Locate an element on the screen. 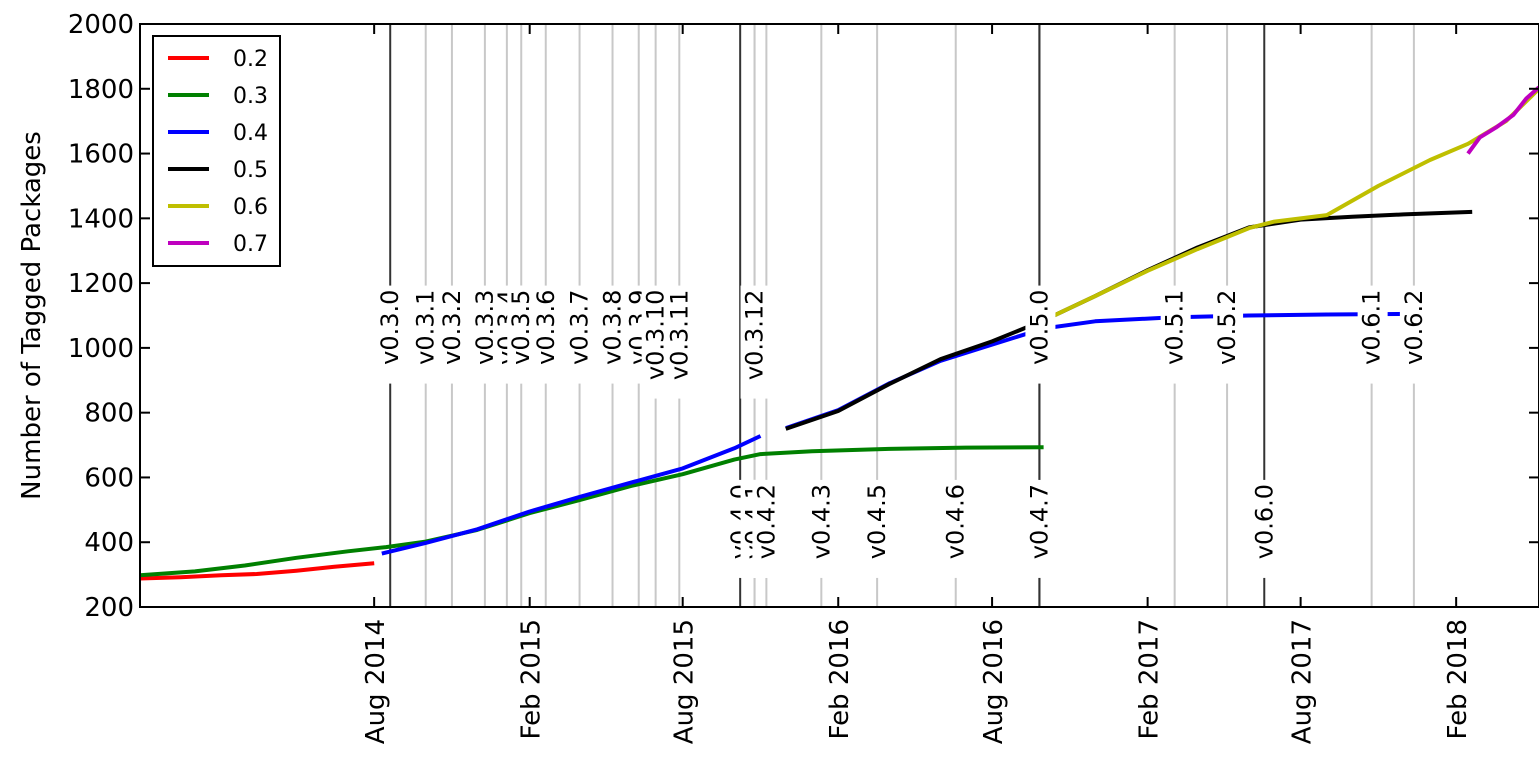  release-label-group: v0.3.7 is located at coordinates (580, 334).